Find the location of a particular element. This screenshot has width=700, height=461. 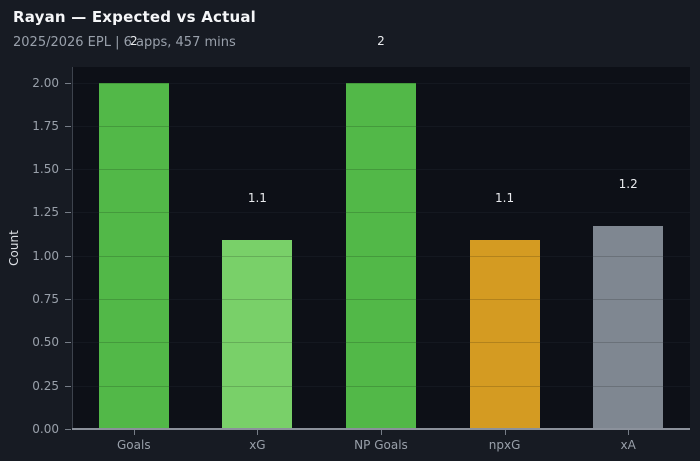

y-tick-label: 0.00 is located at coordinates (45, 429).